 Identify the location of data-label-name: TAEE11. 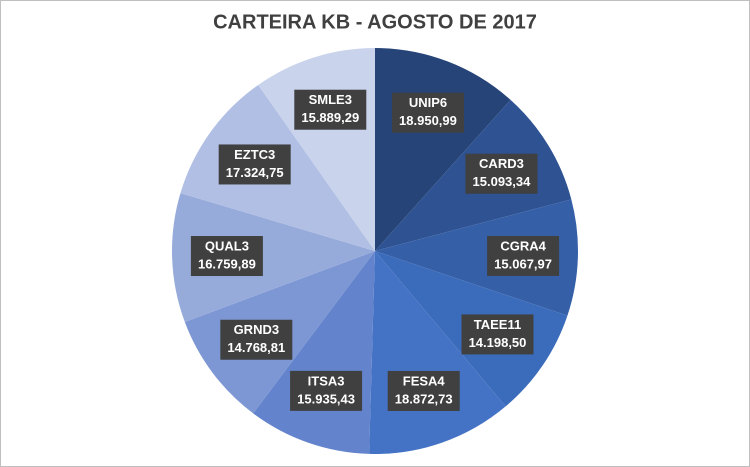
(497, 324).